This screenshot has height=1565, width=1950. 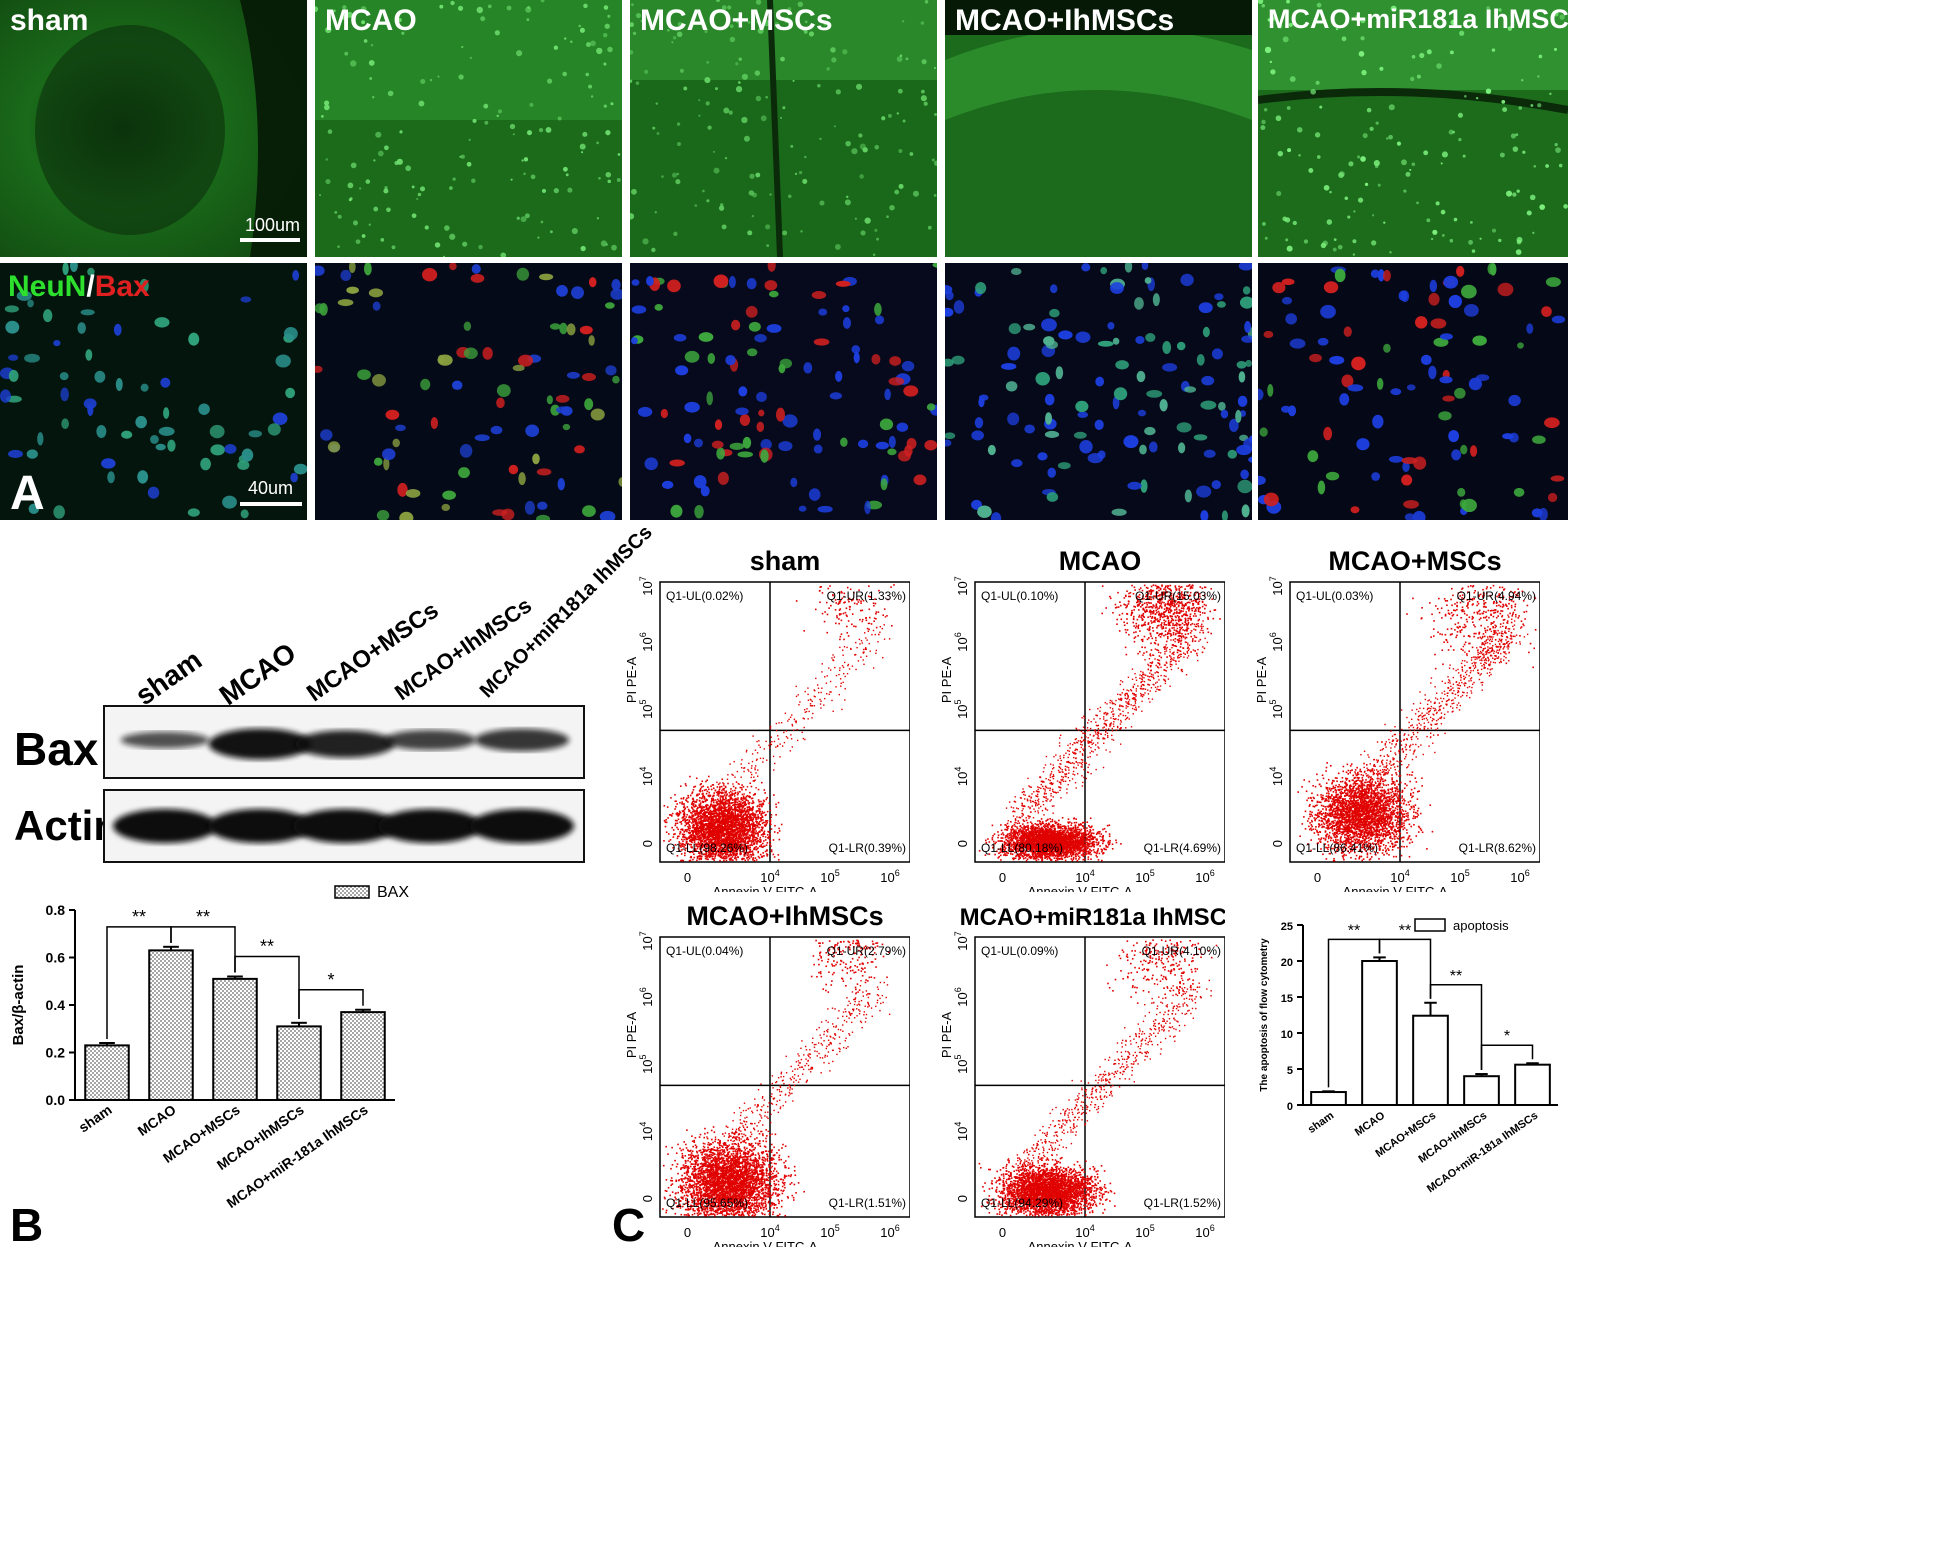 What do you see at coordinates (1426, 19) in the screenshot?
I see `group-label-mcao-mir181a: MCAO+miR181a IhMSCs` at bounding box center [1426, 19].